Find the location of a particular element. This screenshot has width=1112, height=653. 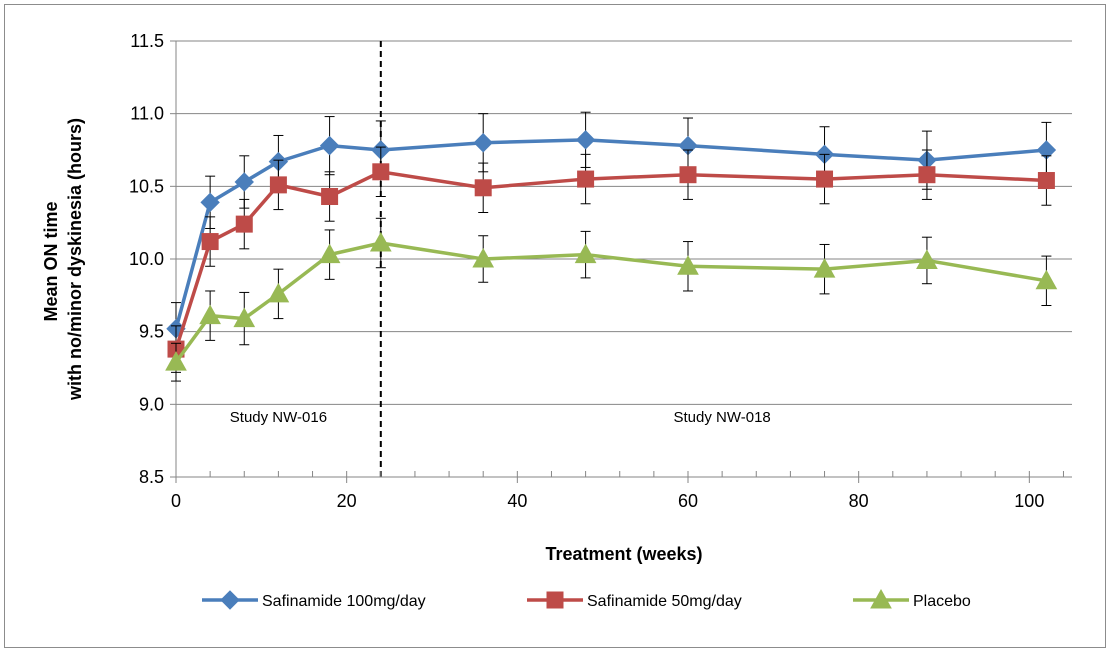

x-tick-label: 40 is located at coordinates (517, 501).